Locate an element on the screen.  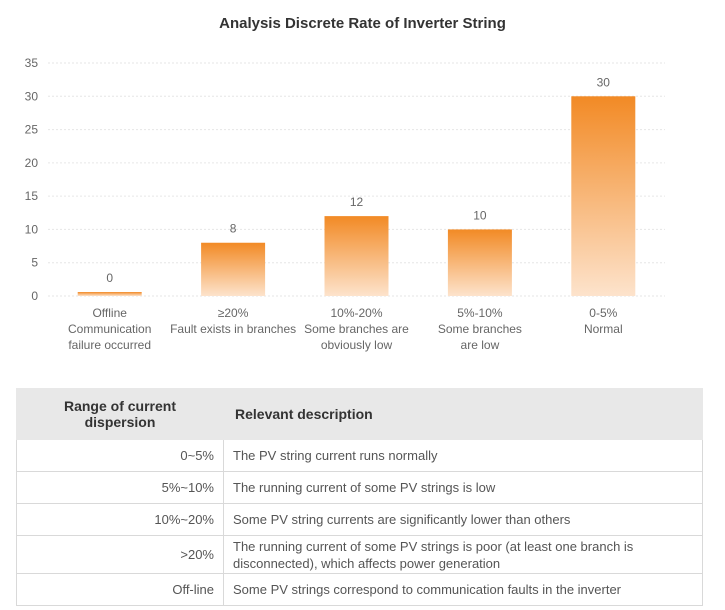
x-tick-label: Offline is located at coordinates (109, 313).